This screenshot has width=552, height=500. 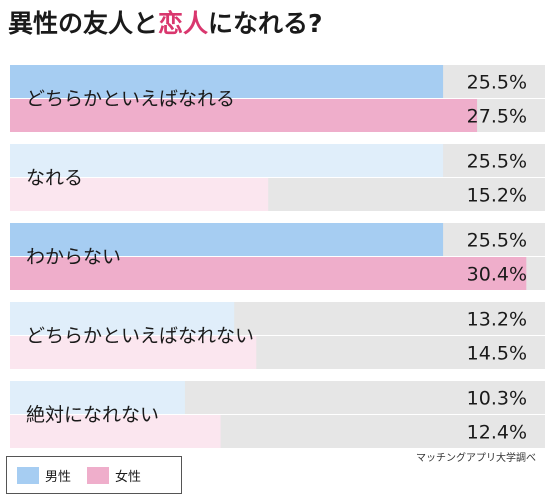 I want to click on chart-title-part1: 異性の友人と, so click(x=83, y=23).